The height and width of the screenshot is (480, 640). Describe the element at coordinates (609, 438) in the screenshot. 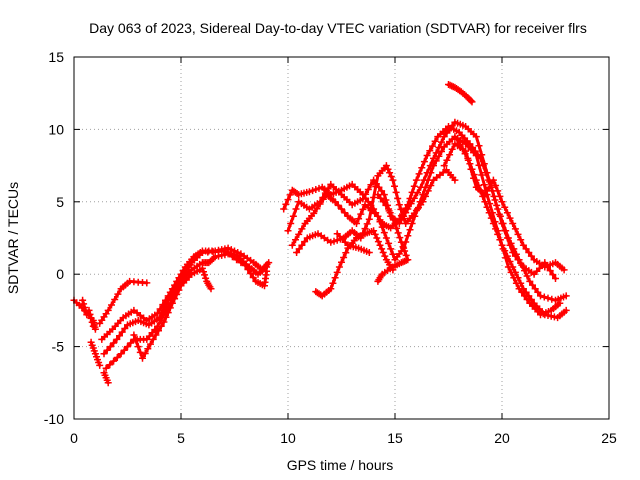

I see `x-tick-label: 25` at that location.